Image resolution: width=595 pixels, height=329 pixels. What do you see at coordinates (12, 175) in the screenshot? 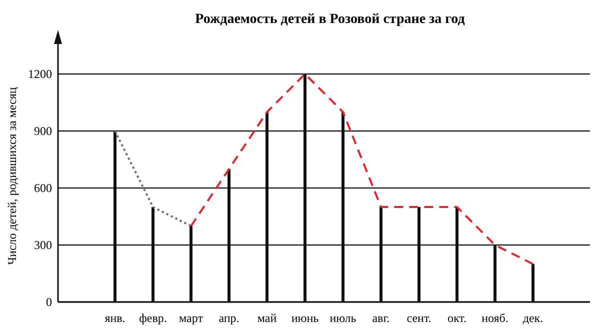
I see `y-axis-title: Число детей, родившихся за месяц` at bounding box center [12, 175].